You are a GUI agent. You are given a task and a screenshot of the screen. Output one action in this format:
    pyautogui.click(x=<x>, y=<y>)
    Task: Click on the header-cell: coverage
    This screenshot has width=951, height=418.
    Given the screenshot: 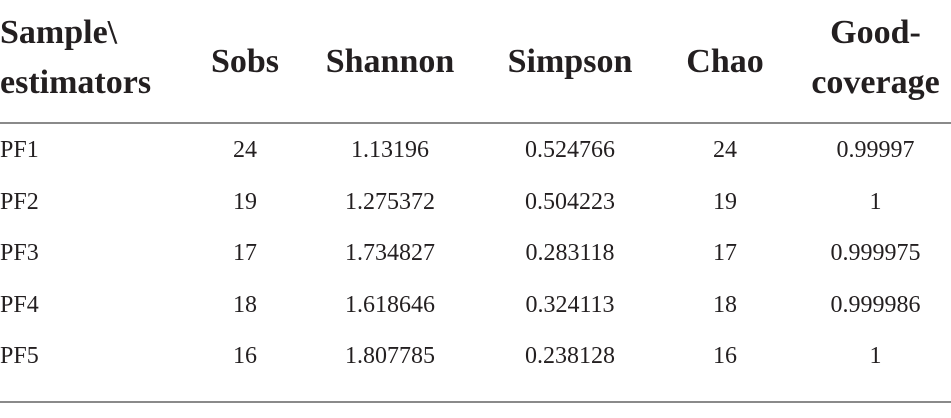 What is the action you would take?
    pyautogui.click(x=875, y=82)
    